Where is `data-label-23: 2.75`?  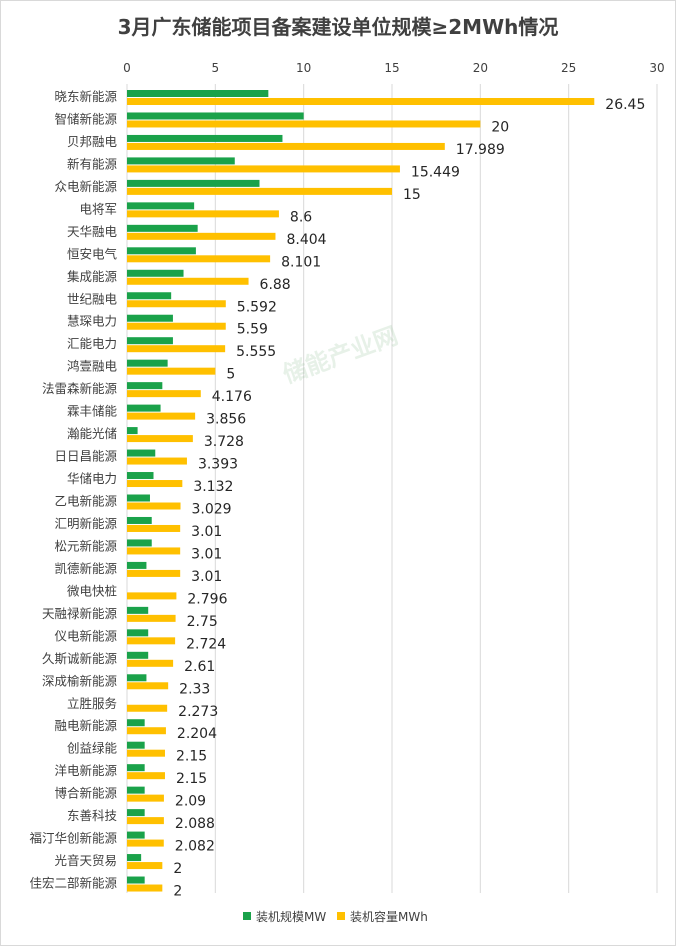 data-label-23: 2.75 is located at coordinates (202, 622).